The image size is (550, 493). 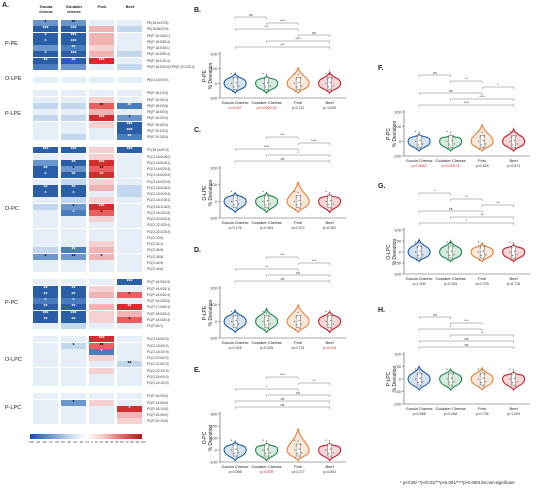 What do you see at coordinates (513, 166) in the screenshot?
I see `p-value-label: p=0.574` at bounding box center [513, 166].